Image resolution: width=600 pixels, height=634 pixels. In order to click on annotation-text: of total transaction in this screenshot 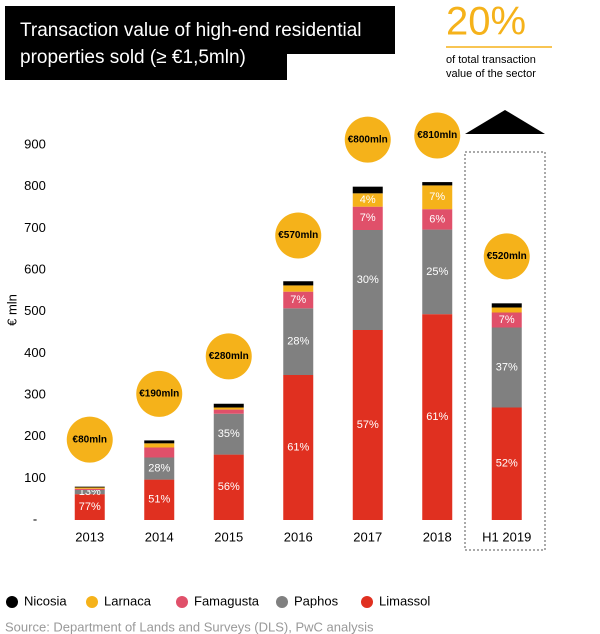, I will do `click(491, 60)`.